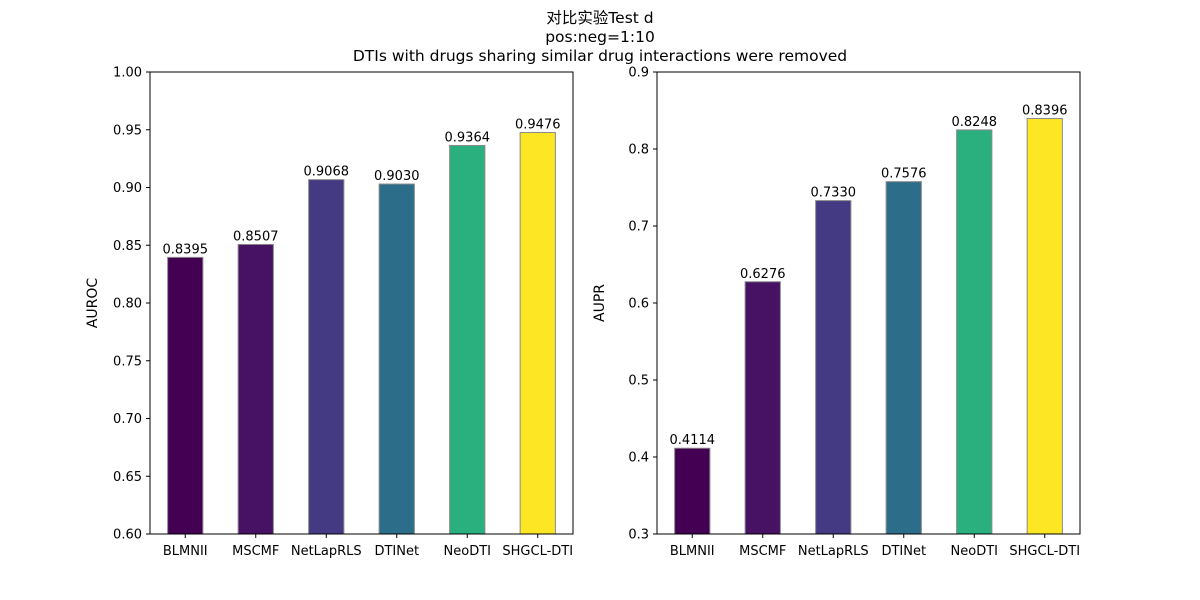 The height and width of the screenshot is (600, 1200). Describe the element at coordinates (600, 18) in the screenshot. I see `figure-title-line-1: 对比实验Test d` at that location.